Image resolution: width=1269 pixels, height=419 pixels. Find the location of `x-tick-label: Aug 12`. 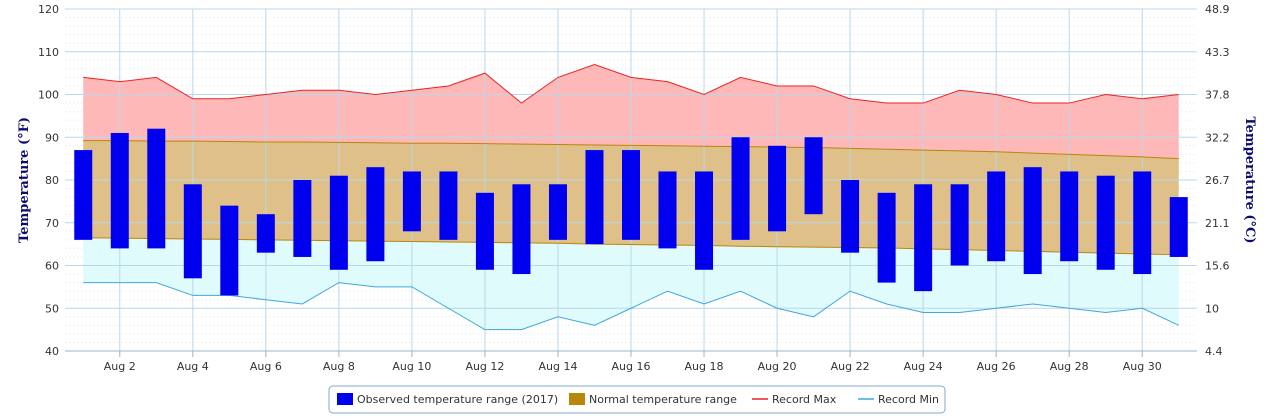

x-tick-label: Aug 12 is located at coordinates (484, 366).